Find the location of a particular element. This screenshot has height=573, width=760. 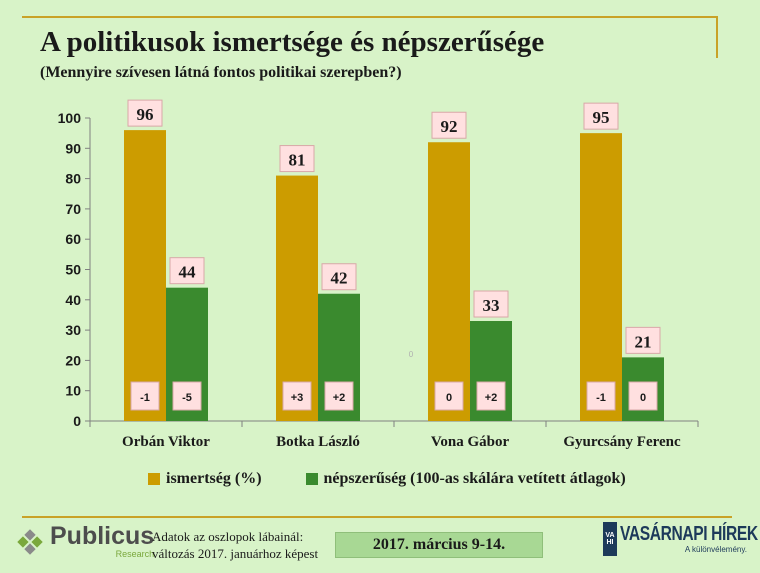

publicus-logo-name: Publicus is located at coordinates (102, 536).